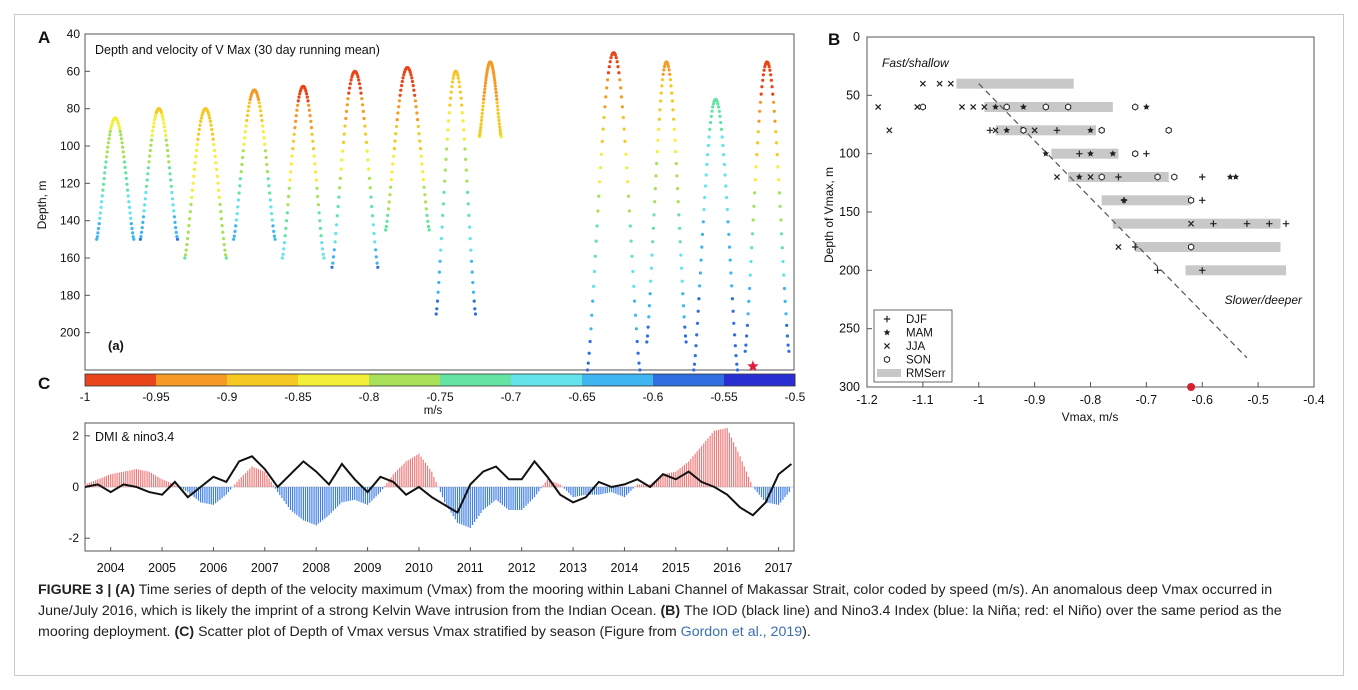 Image resolution: width=1358 pixels, height=690 pixels. Describe the element at coordinates (162, 568) in the screenshot. I see `chart-c-xtick-label: 2005` at that location.